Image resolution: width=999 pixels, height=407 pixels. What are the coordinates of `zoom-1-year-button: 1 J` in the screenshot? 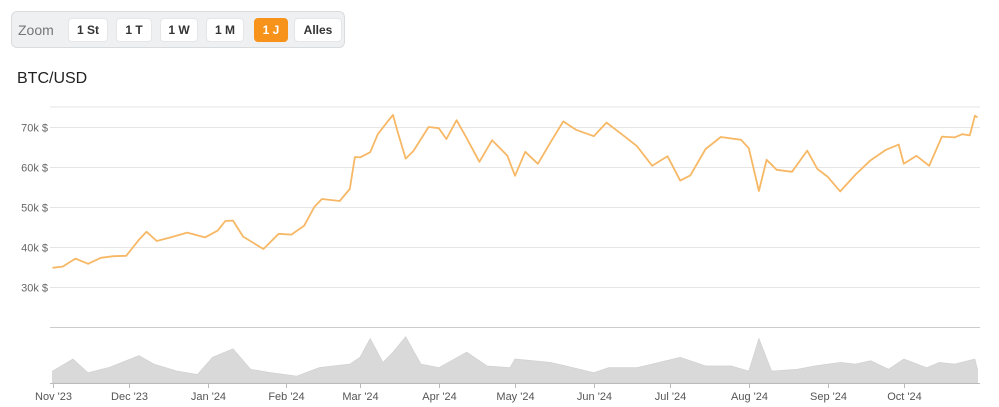 It's located at (271, 30).